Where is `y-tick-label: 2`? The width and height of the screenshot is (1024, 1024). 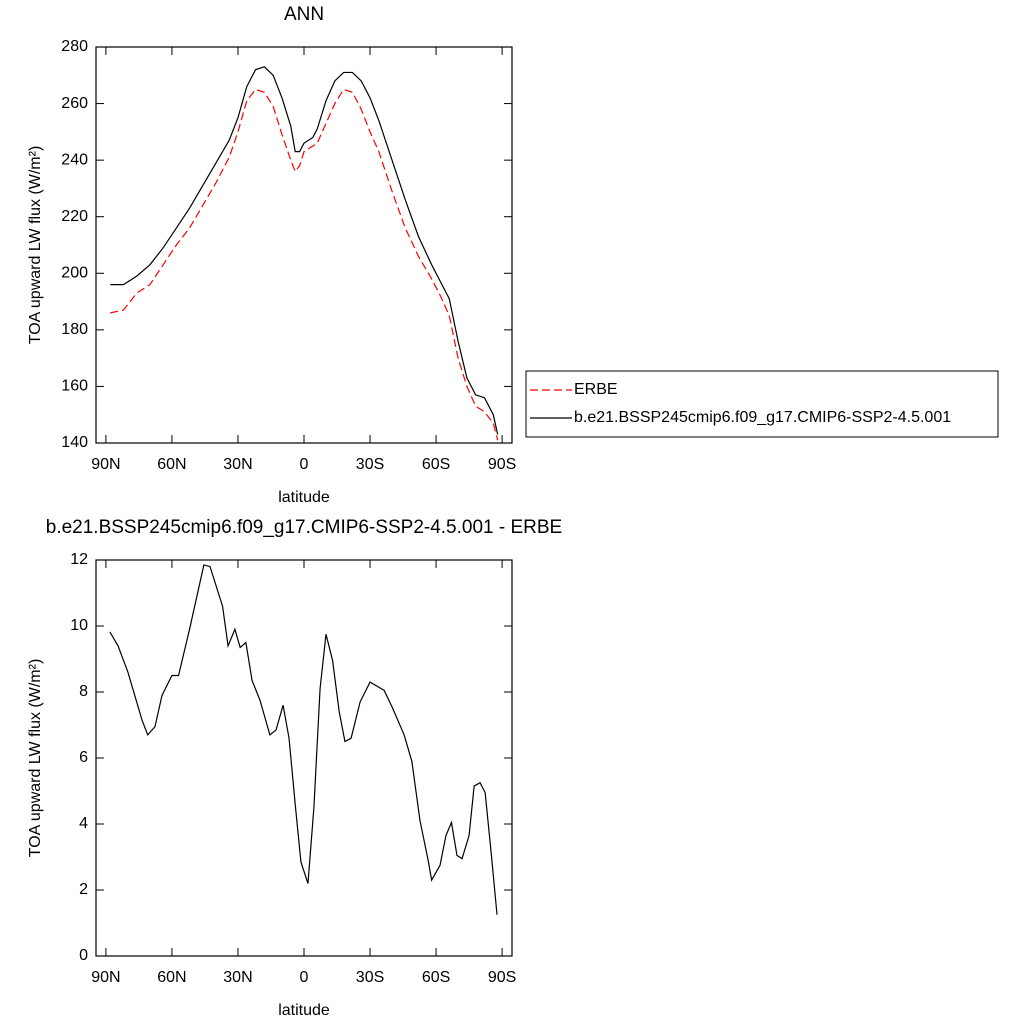
y-tick-label: 2 is located at coordinates (83, 889).